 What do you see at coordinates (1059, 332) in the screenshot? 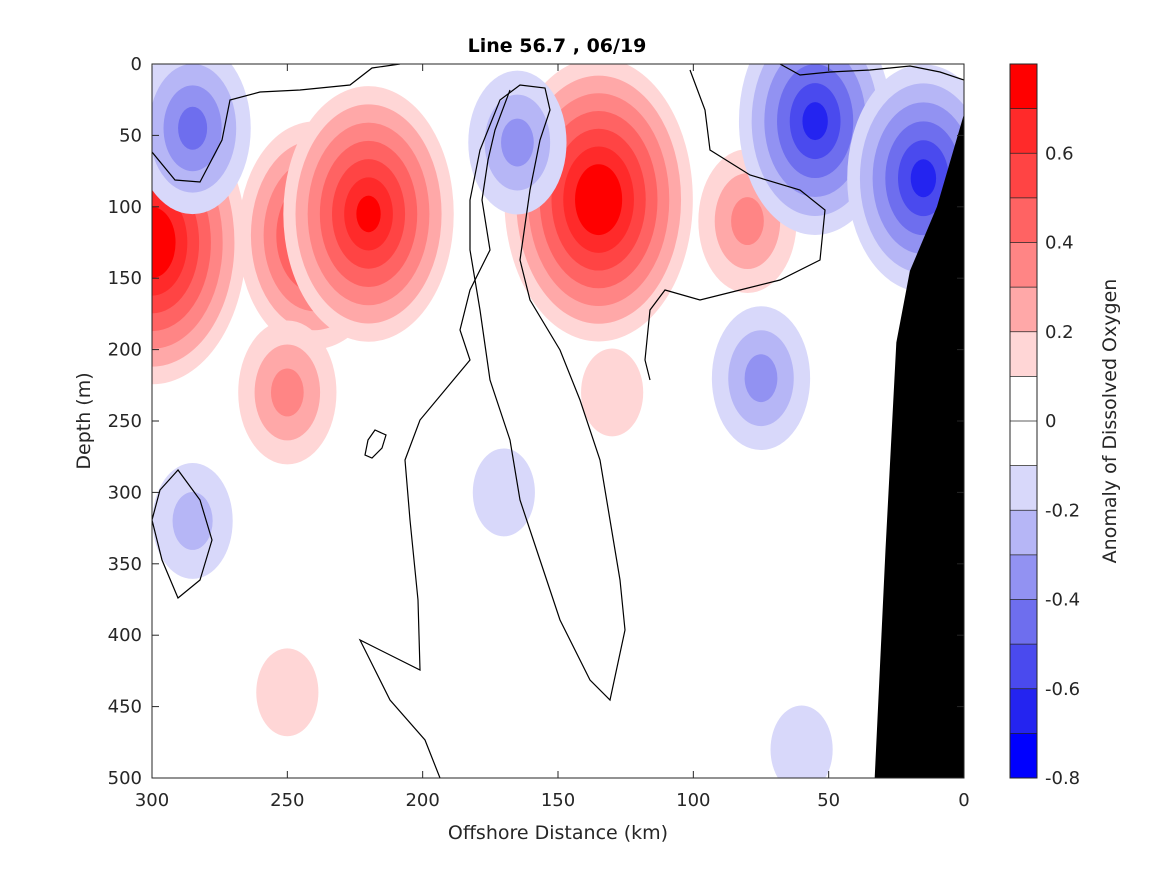
I see `colorbar-tick-label: 0.2` at bounding box center [1059, 332].